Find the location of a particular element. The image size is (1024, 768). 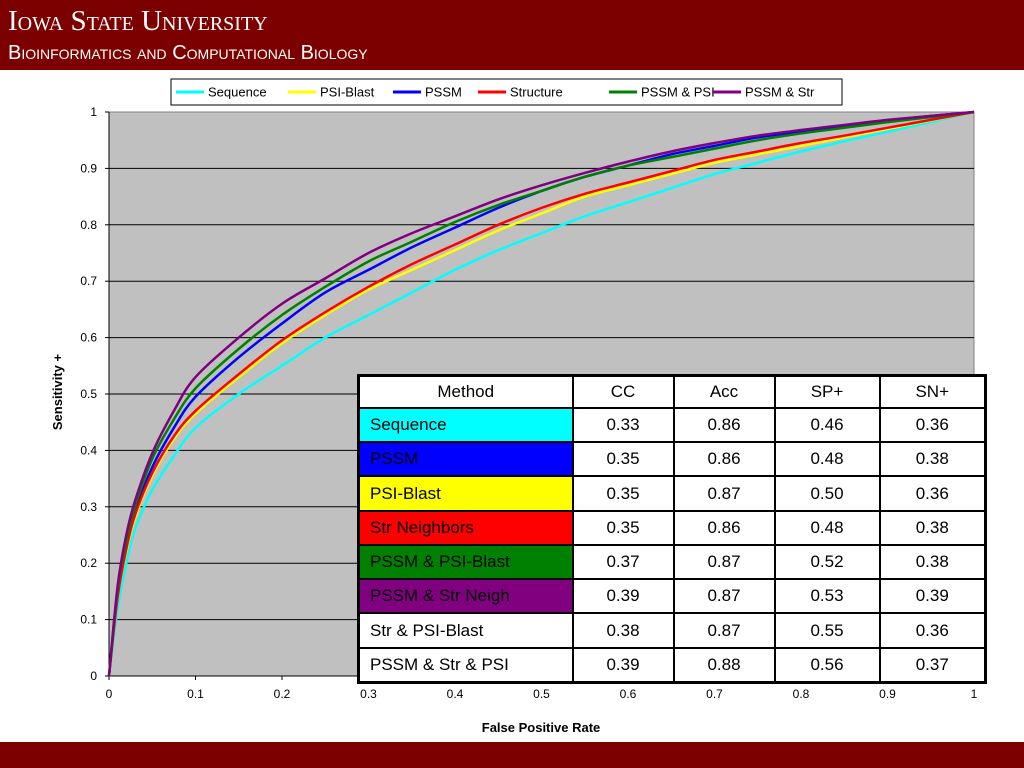

legend-label: PSSM & PSI is located at coordinates (678, 92).